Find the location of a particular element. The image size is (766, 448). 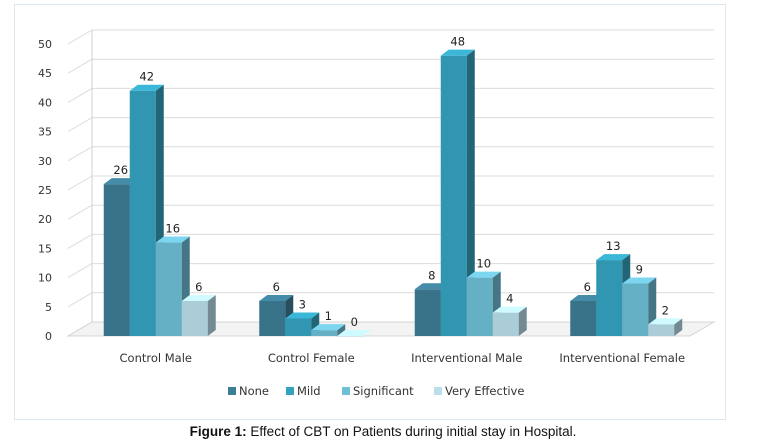

data-label: 4 is located at coordinates (509, 299).